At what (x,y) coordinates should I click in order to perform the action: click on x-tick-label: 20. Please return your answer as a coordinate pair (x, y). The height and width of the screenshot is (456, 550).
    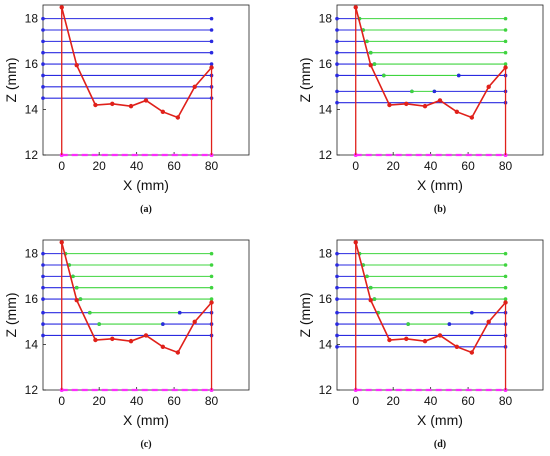
    Looking at the image, I should click on (394, 401).